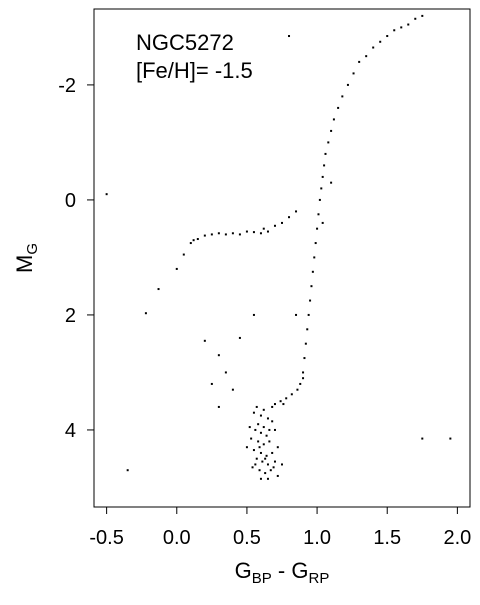 The height and width of the screenshot is (605, 480). Describe the element at coordinates (290, 570) in the screenshot. I see `x-label-part: - G` at that location.